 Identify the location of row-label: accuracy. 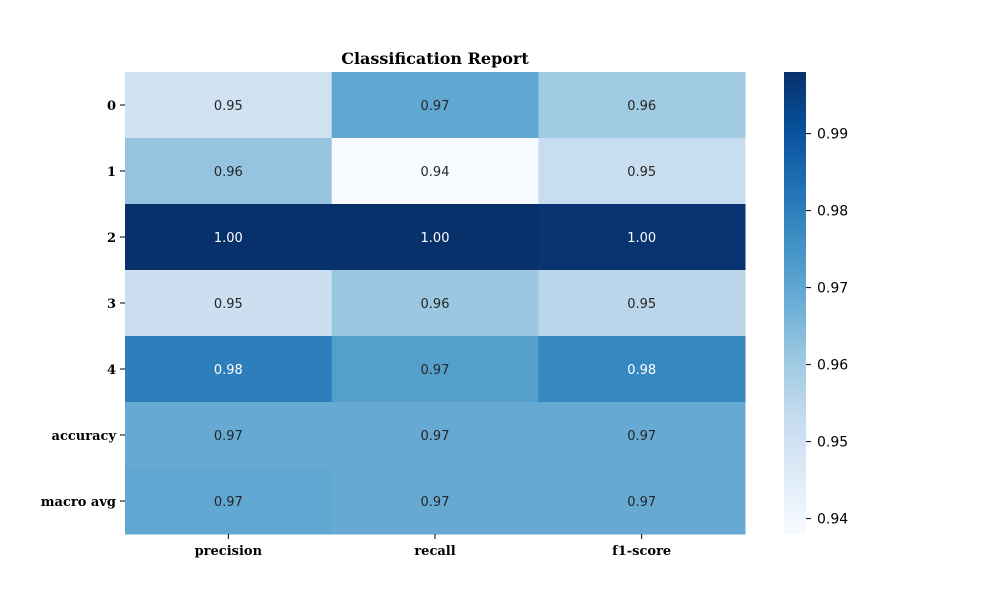
(84, 436).